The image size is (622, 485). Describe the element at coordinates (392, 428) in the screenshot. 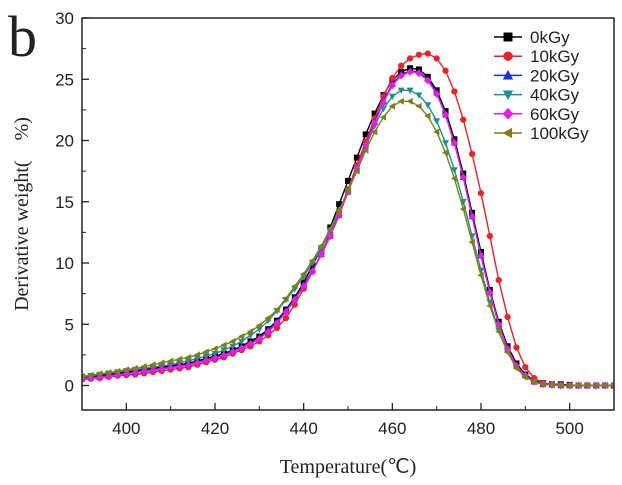

I see `x-tick-label: 460` at that location.